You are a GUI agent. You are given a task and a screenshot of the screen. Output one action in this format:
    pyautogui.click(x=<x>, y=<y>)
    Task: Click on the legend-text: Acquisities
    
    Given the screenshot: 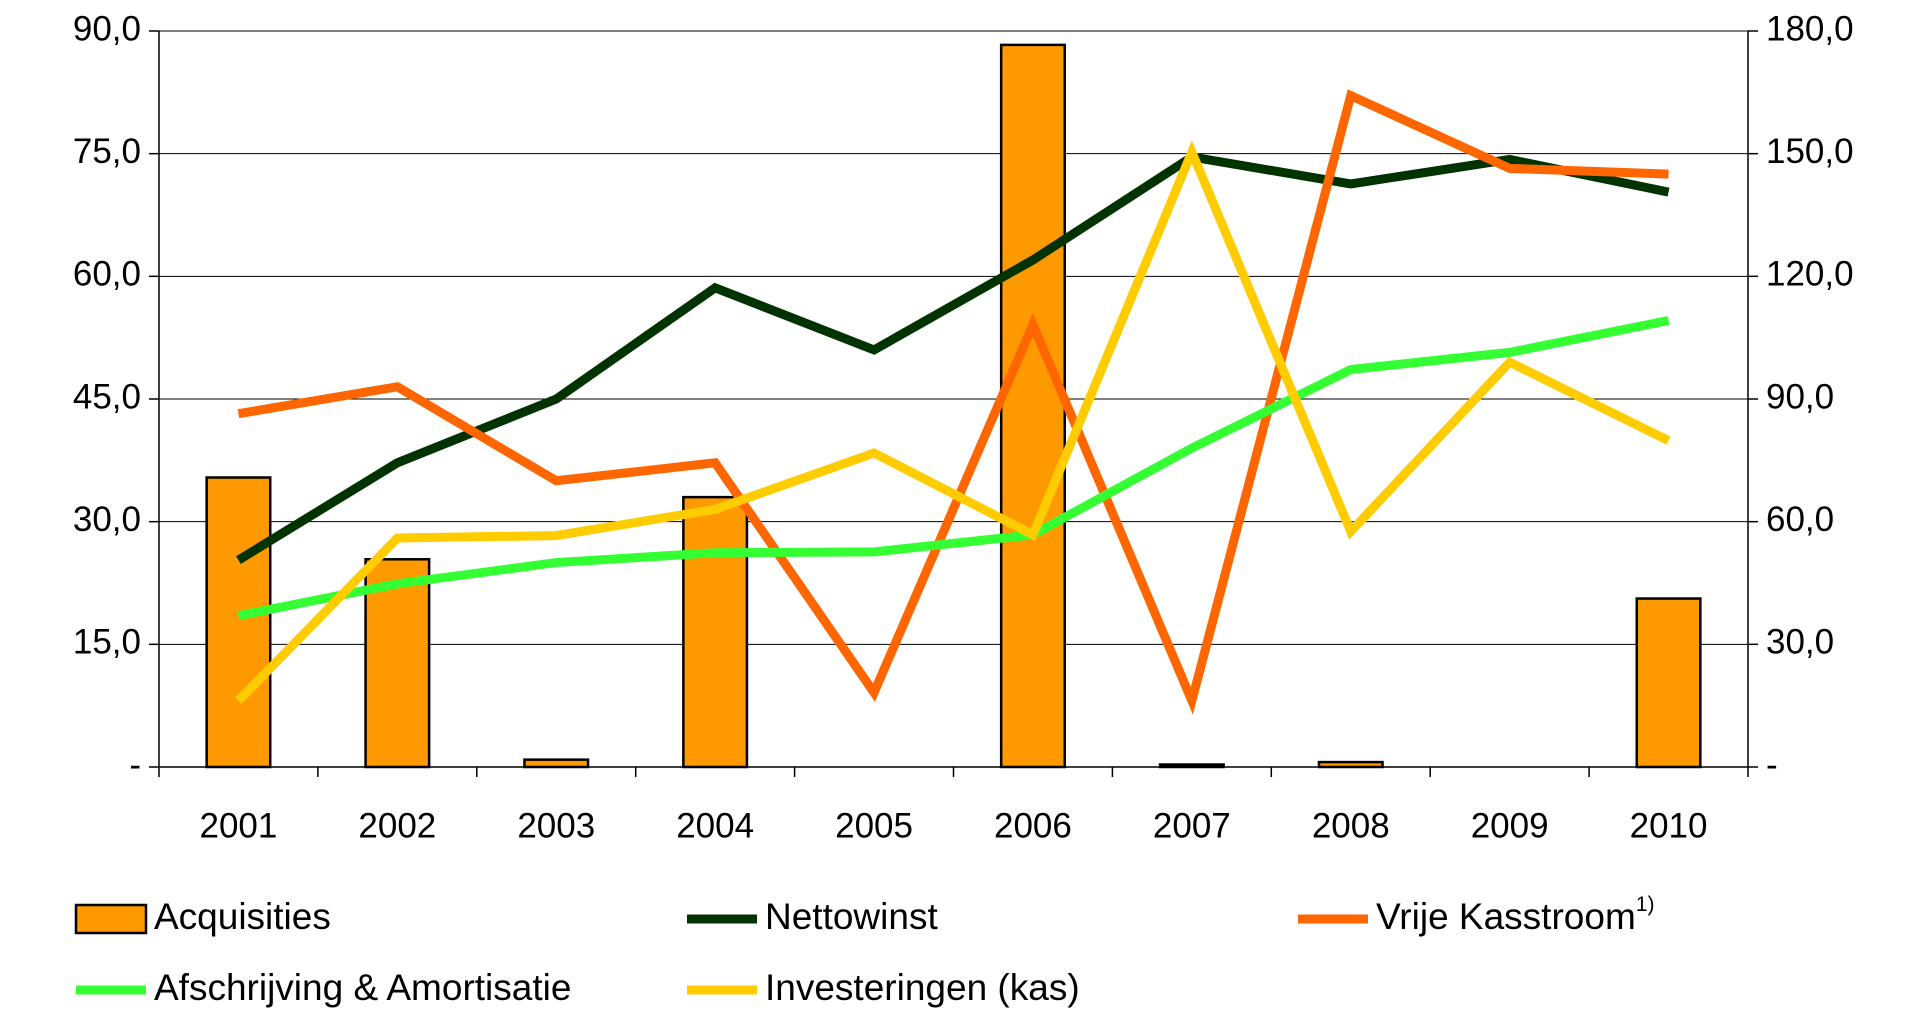 What is the action you would take?
    pyautogui.click(x=242, y=916)
    